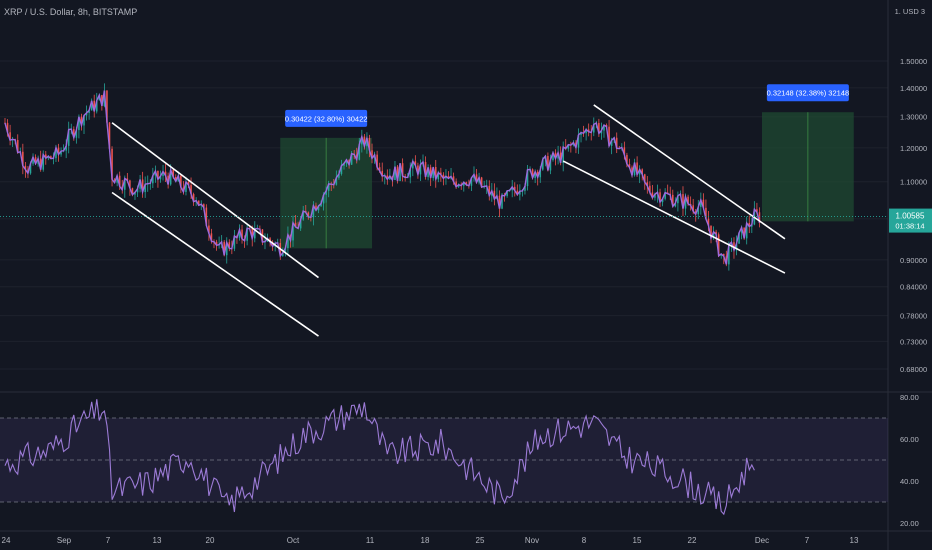  What do you see at coordinates (637, 540) in the screenshot?
I see `time-tick-label: 15` at bounding box center [637, 540].